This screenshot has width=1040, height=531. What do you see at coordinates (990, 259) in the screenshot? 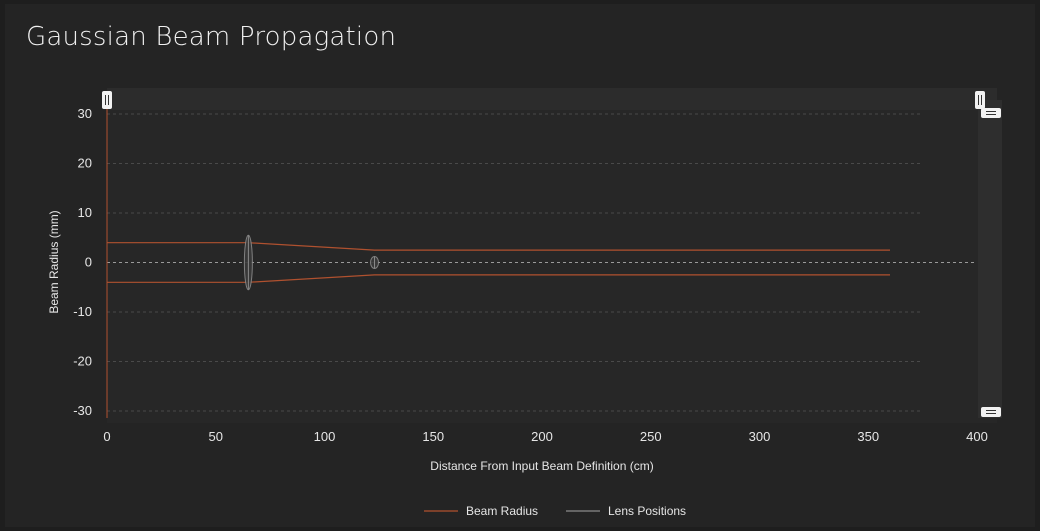
I see `right-range-bar` at bounding box center [990, 259].